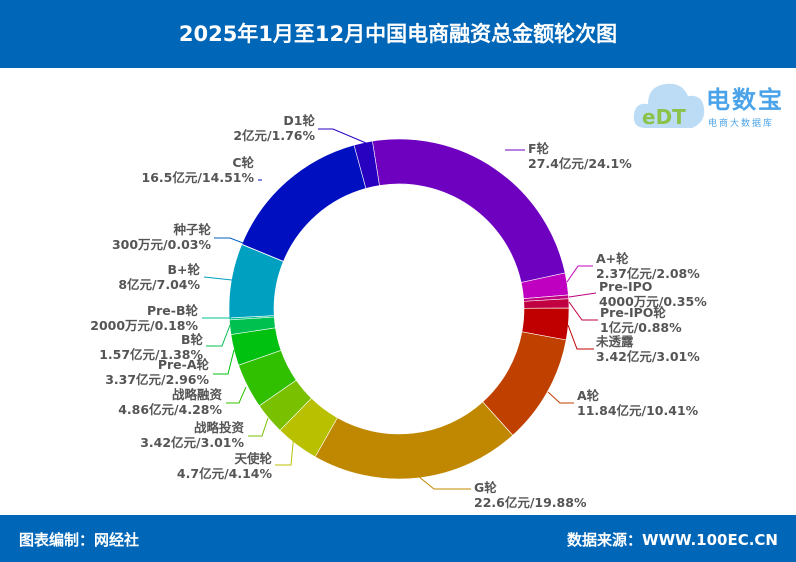 This screenshot has width=796, height=562. I want to click on slice-name: Pre-B轮, so click(172, 310).